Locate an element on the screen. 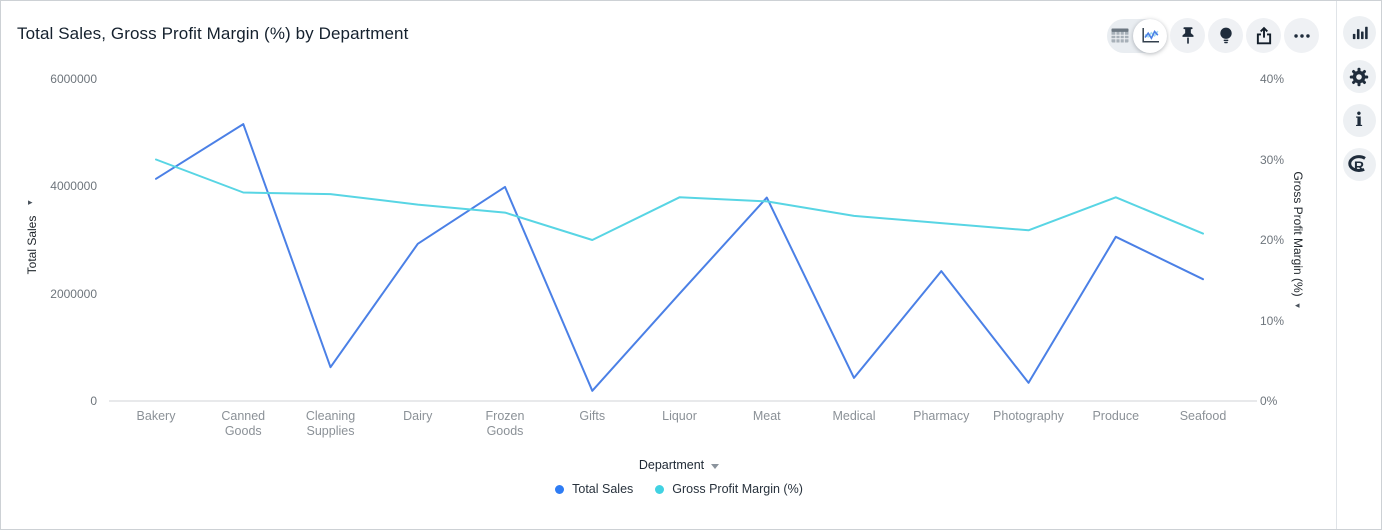  y-tick-right: 40% is located at coordinates (1272, 79).